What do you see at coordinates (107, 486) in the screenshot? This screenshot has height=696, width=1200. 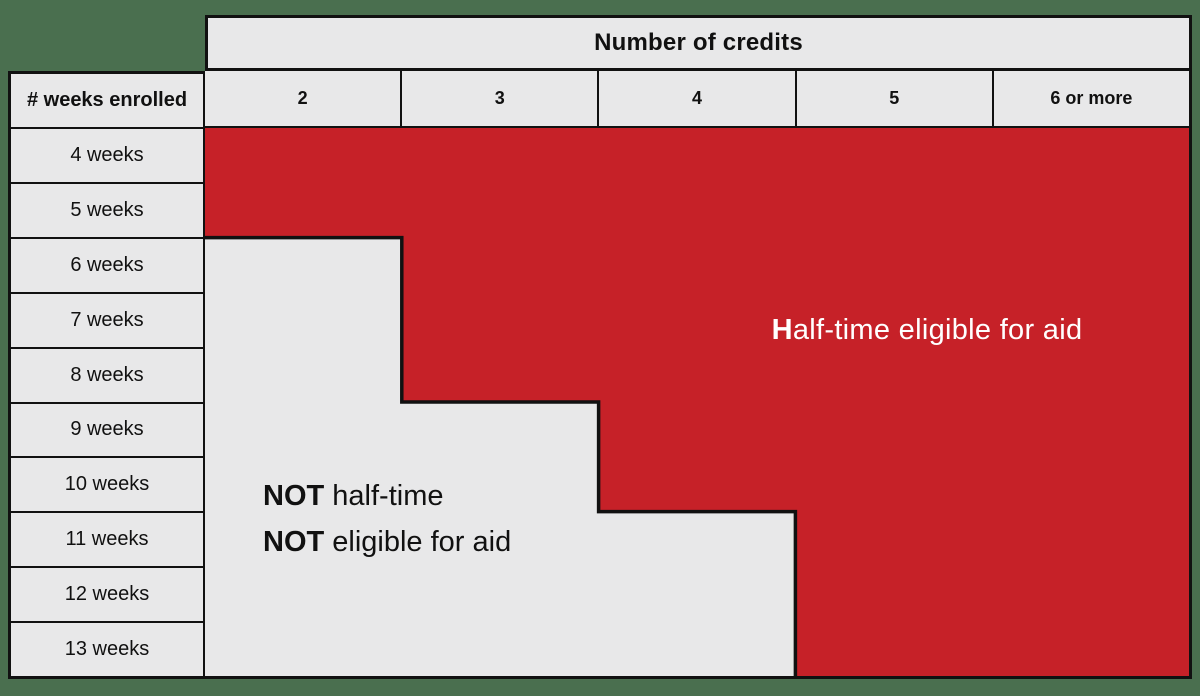 I see `row-label-10-weeks: 10 weeks` at bounding box center [107, 486].